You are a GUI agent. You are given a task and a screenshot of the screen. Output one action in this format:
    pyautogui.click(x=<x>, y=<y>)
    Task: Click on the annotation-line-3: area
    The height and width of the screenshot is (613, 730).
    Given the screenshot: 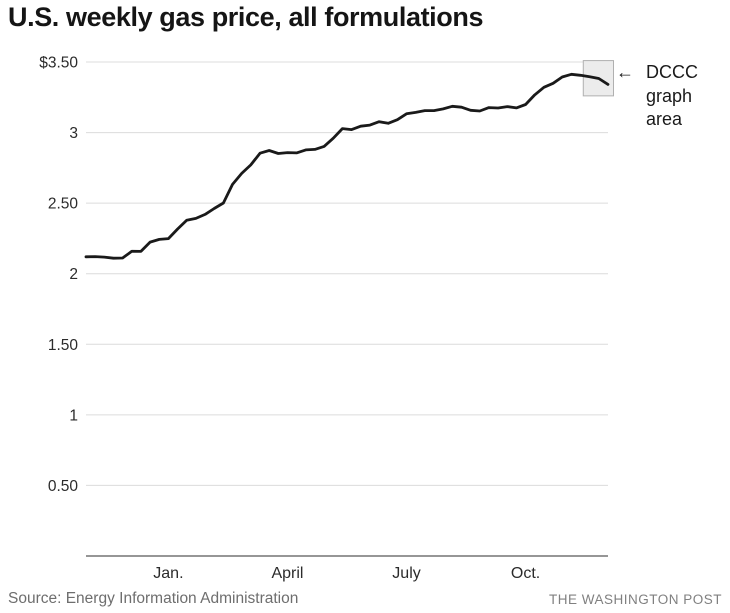 What is the action you would take?
    pyautogui.click(x=664, y=119)
    